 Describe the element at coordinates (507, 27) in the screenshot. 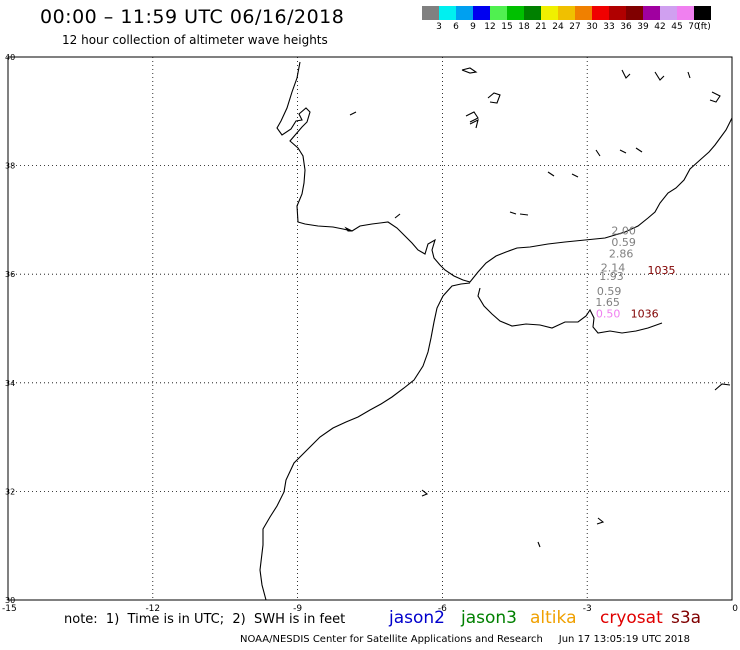

I see `legend-label: 15` at that location.